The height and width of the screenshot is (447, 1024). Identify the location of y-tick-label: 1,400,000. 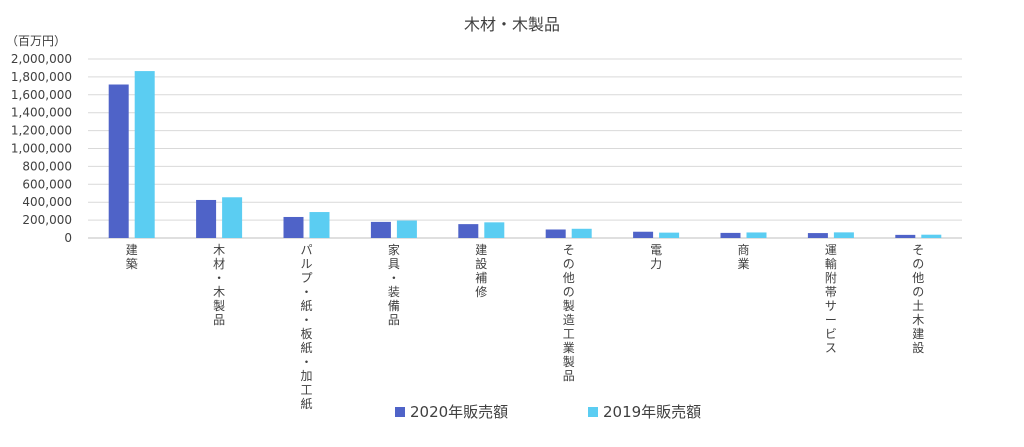
(41, 113).